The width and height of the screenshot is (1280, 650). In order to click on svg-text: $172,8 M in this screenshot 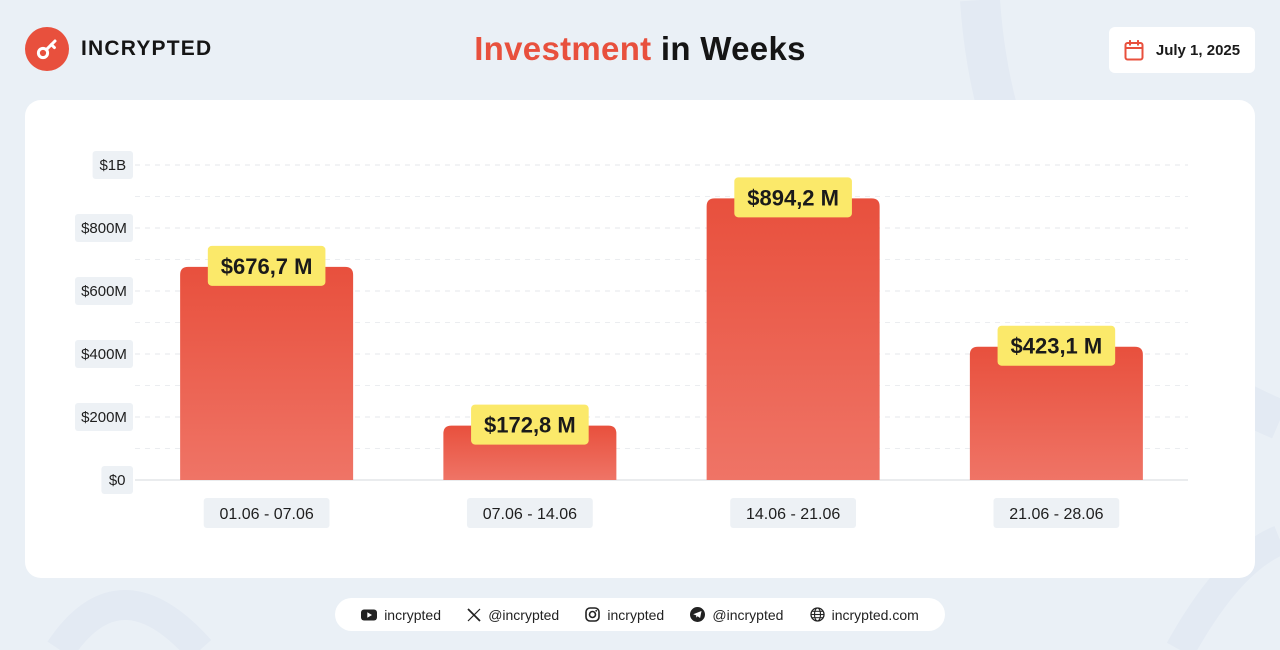, I will do `click(530, 425)`.